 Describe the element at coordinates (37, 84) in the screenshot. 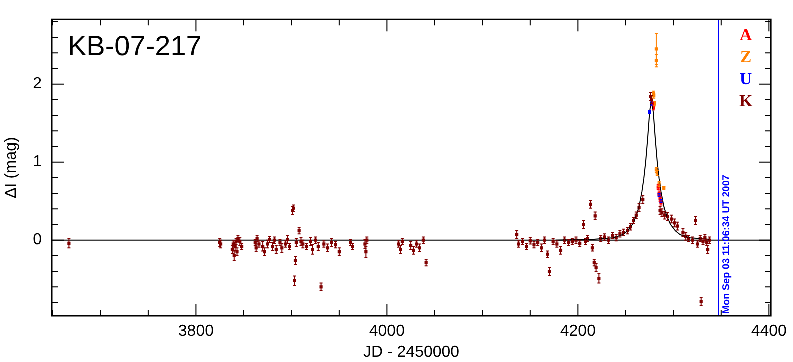

I see `y-tick-label: 2` at that location.